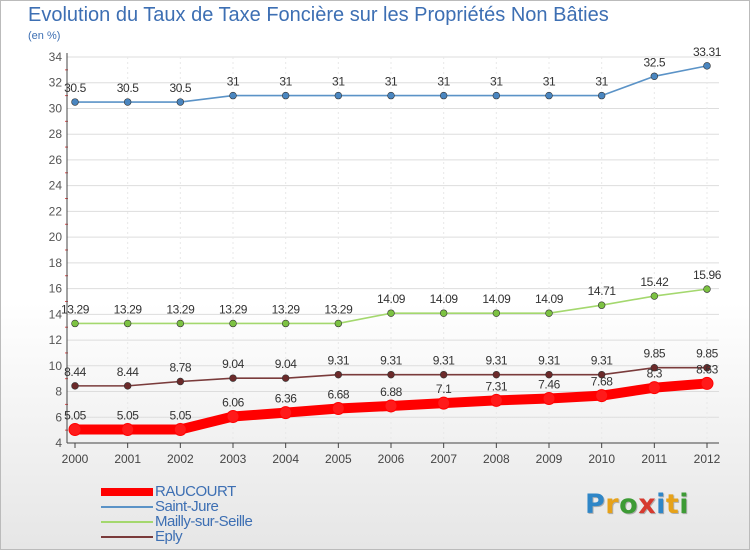 The width and height of the screenshot is (750, 550). What do you see at coordinates (707, 275) in the screenshot?
I see `data-label-mailly-sur-seille: 15.96` at bounding box center [707, 275].